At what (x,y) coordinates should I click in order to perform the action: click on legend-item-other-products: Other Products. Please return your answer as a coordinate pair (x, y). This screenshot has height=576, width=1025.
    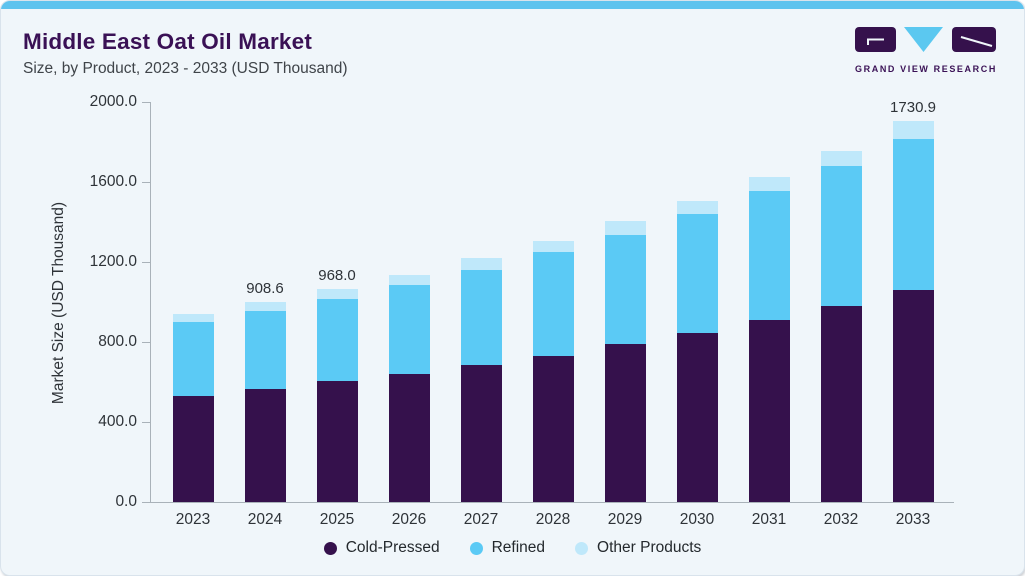
    Looking at the image, I should click on (638, 548).